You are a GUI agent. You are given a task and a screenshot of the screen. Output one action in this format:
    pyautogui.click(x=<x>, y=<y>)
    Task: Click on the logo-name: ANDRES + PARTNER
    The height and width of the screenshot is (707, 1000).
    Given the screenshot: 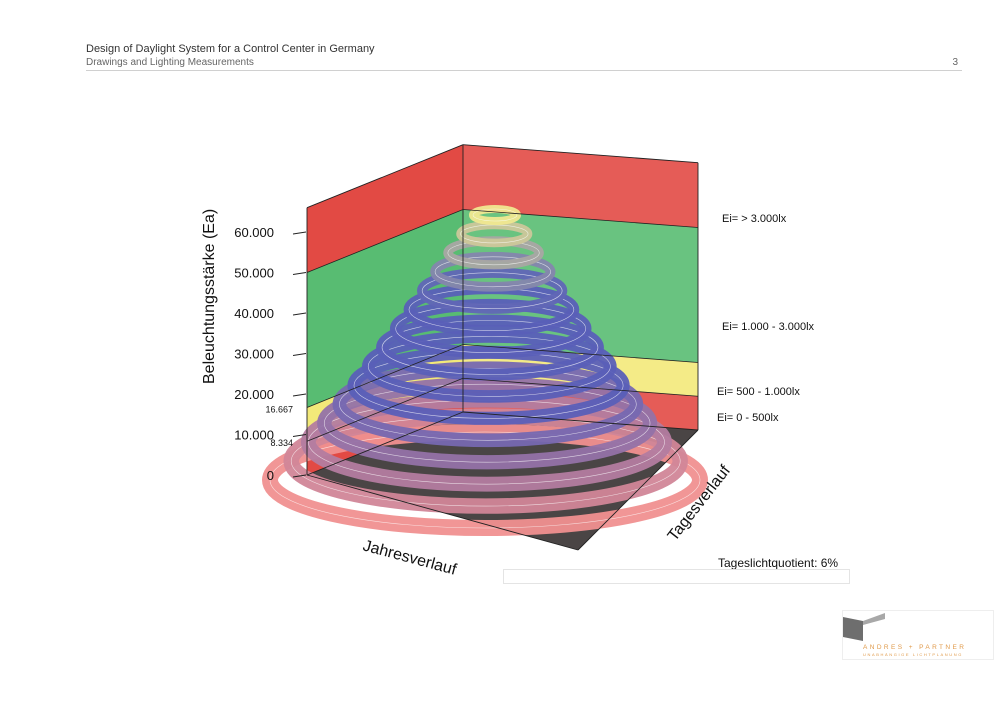 What is the action you would take?
    pyautogui.click(x=915, y=647)
    